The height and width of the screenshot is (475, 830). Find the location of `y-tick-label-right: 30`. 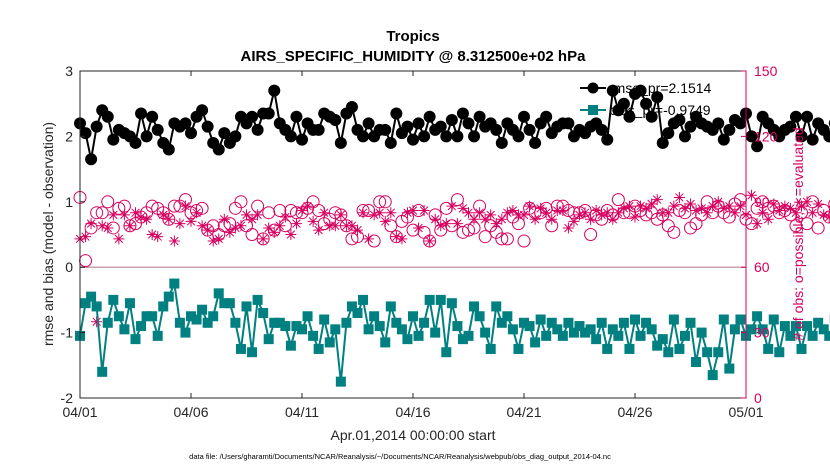

y-tick-label-right: 30 is located at coordinates (762, 333).